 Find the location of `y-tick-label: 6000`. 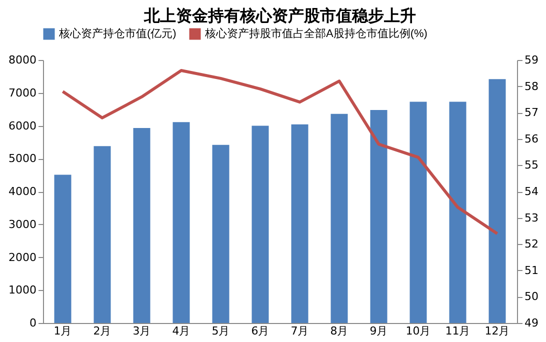

y-tick-label: 6000 is located at coordinates (22, 125).